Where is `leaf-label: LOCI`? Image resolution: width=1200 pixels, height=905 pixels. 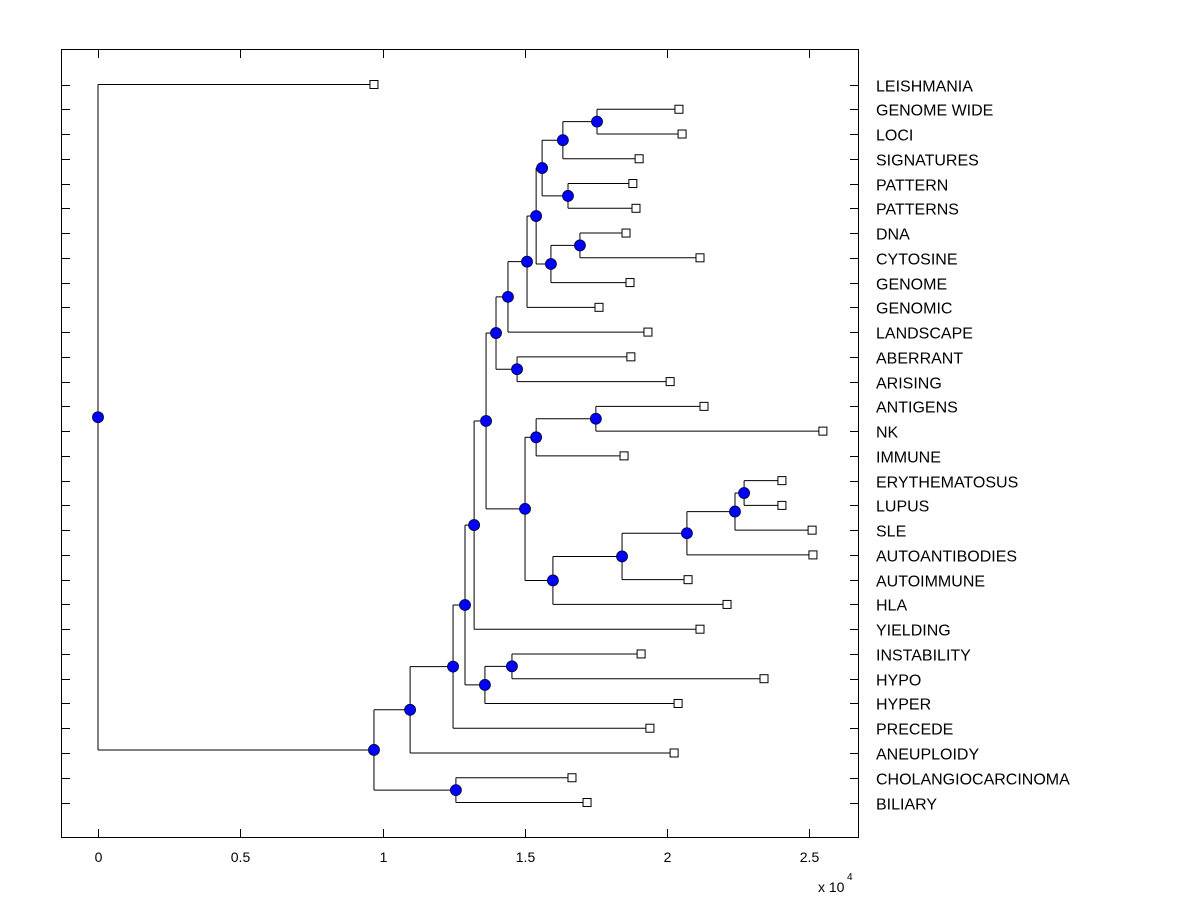
leaf-label: LOCI is located at coordinates (894, 136).